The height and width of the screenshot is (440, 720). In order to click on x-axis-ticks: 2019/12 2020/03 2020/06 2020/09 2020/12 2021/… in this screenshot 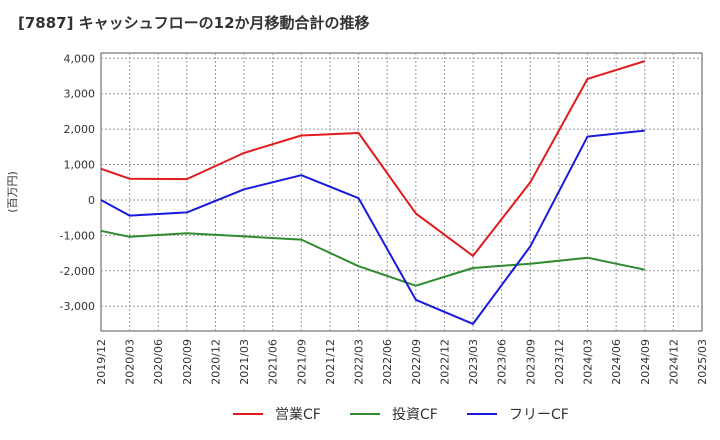, I will do `click(402, 362)`.